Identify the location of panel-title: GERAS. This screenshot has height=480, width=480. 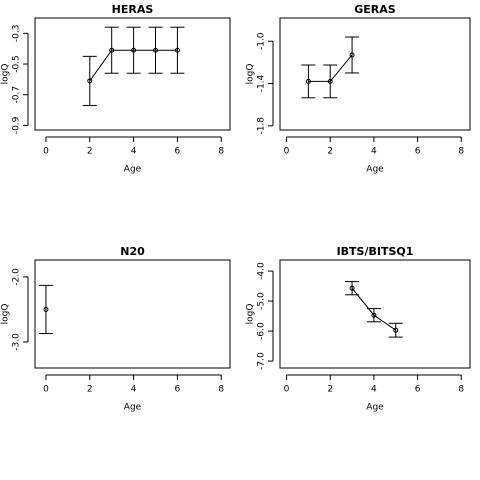
(375, 9).